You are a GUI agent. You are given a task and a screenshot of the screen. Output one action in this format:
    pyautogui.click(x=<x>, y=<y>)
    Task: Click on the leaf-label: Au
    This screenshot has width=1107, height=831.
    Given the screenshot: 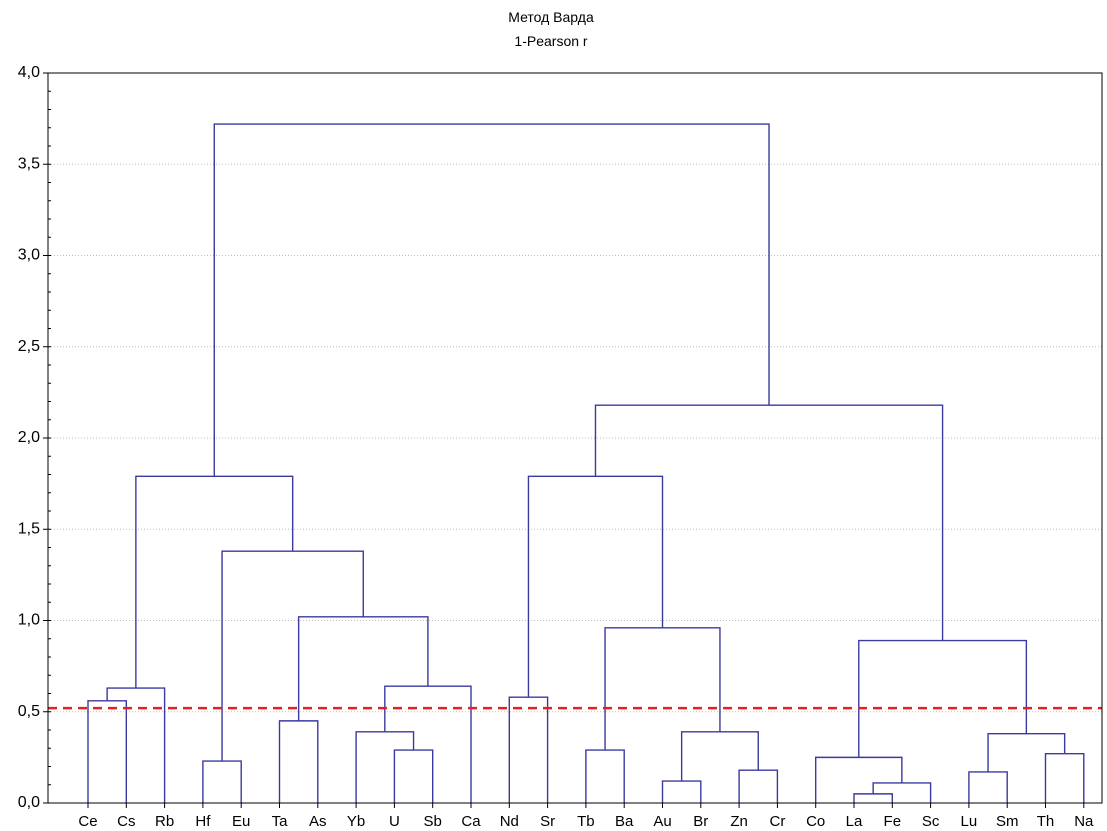 What is the action you would take?
    pyautogui.click(x=662, y=821)
    